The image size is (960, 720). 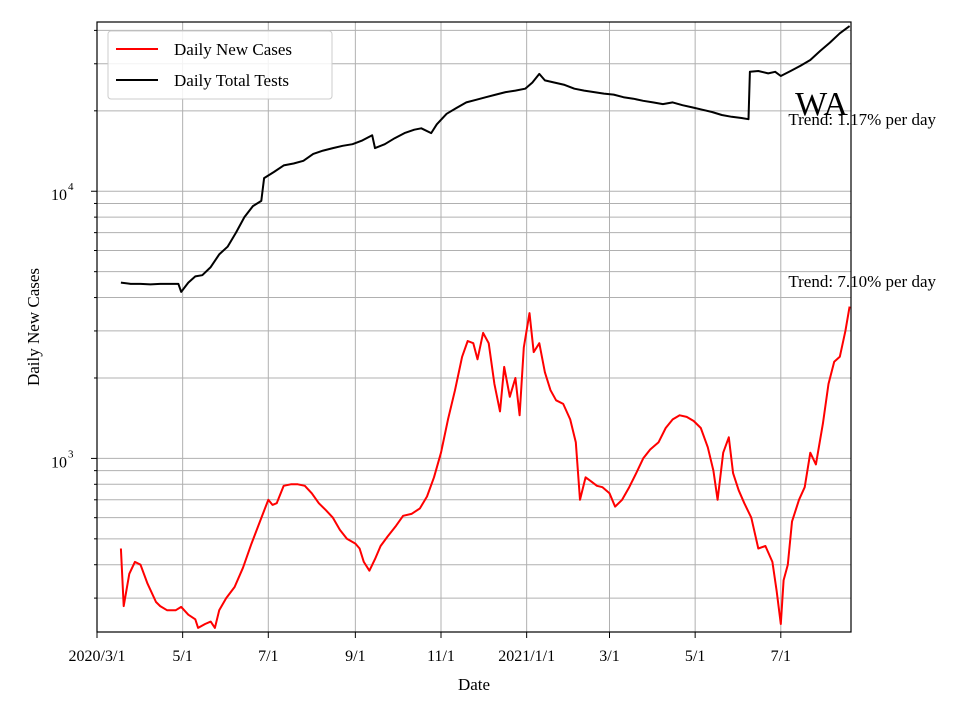 What do you see at coordinates (526, 656) in the screenshot?
I see `x-tick-label: 2021/1/1` at bounding box center [526, 656].